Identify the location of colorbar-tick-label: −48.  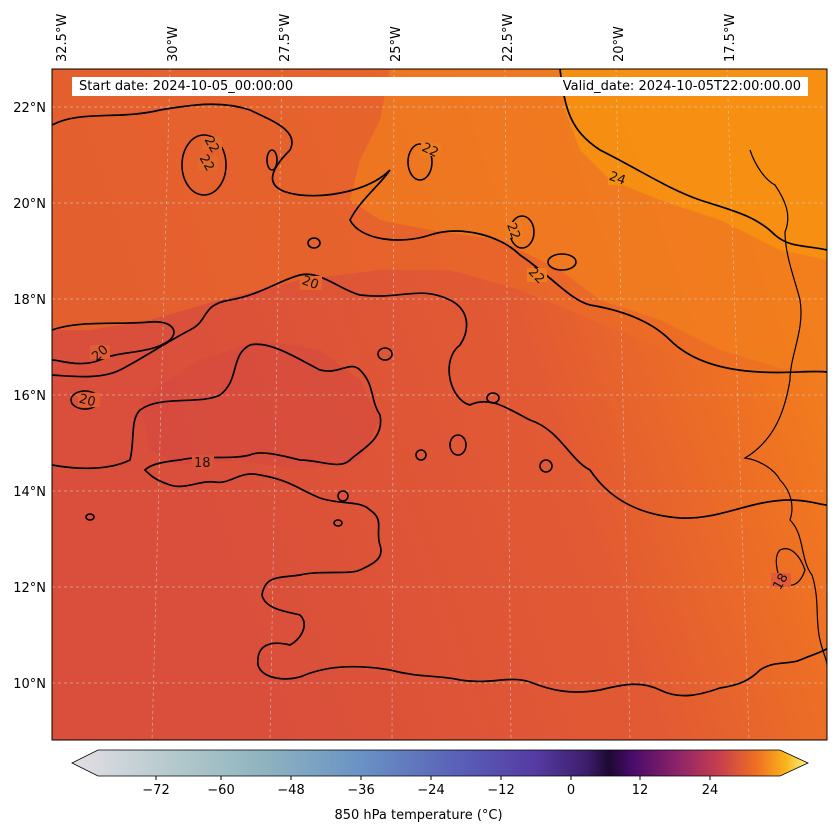
(290, 790).